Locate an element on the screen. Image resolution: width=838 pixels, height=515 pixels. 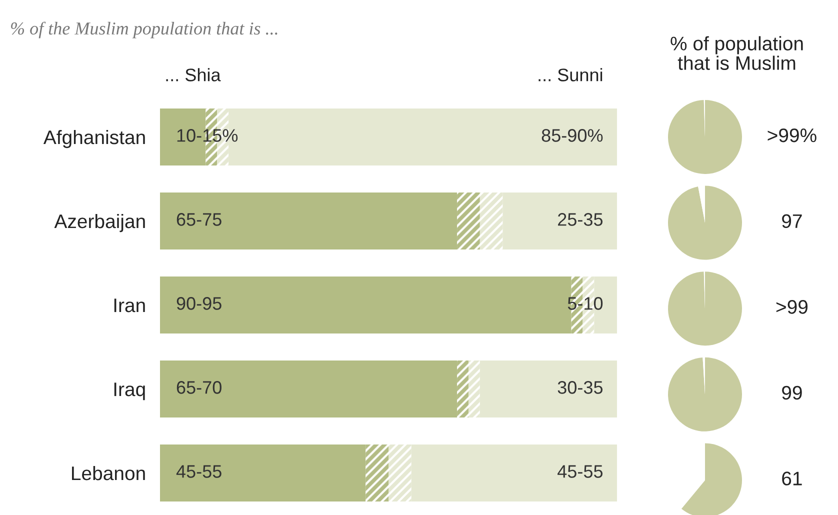
series-label: ... Shia is located at coordinates (193, 75).